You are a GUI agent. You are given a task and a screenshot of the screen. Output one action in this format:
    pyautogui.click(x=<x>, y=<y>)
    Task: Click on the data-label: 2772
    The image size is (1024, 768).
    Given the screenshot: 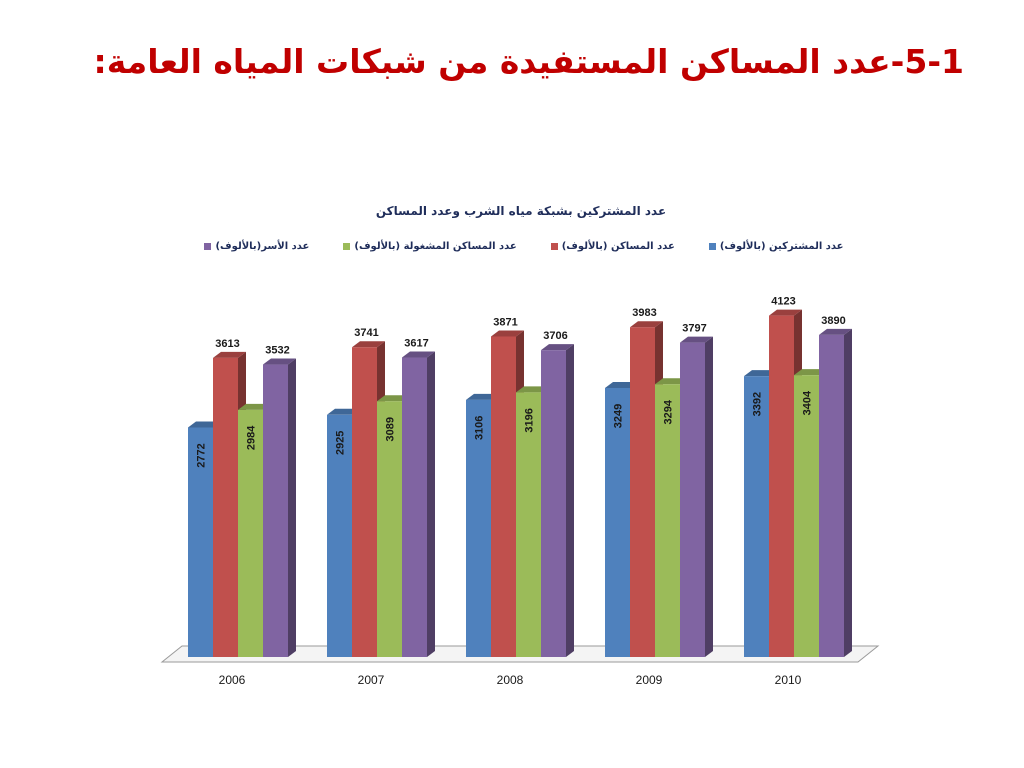 What is the action you would take?
    pyautogui.click(x=202, y=455)
    